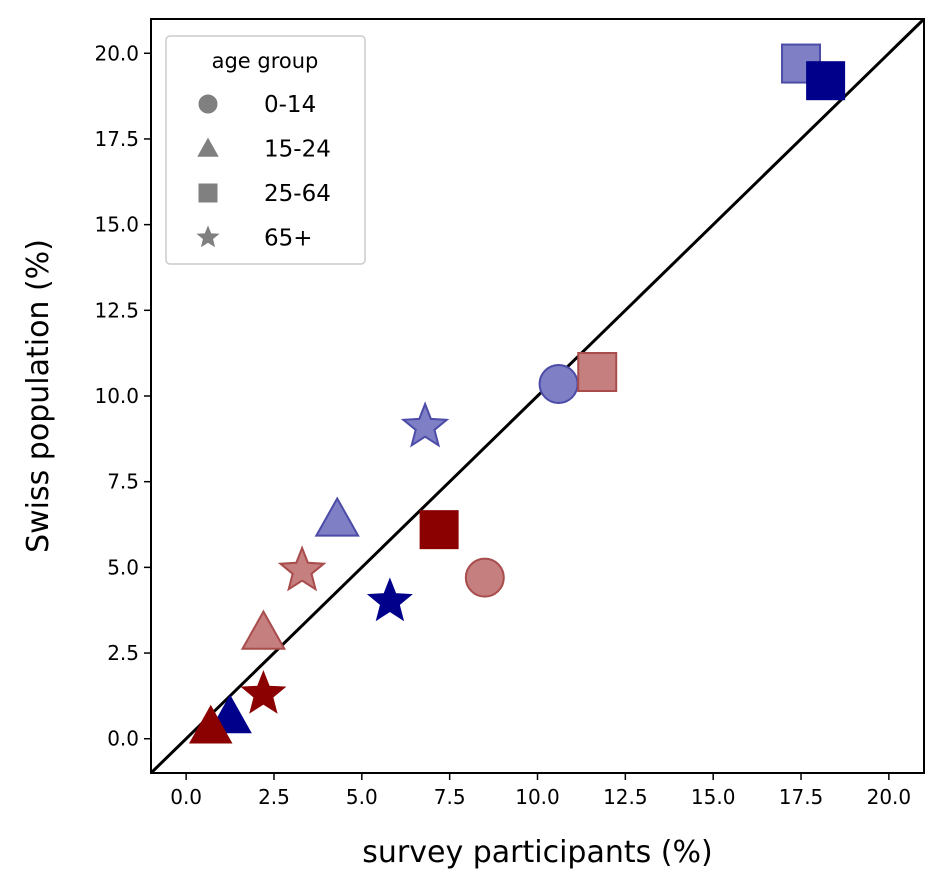 This screenshot has width=945, height=891. Describe the element at coordinates (123, 739) in the screenshot. I see `y-tick-label: 0.0` at that location.